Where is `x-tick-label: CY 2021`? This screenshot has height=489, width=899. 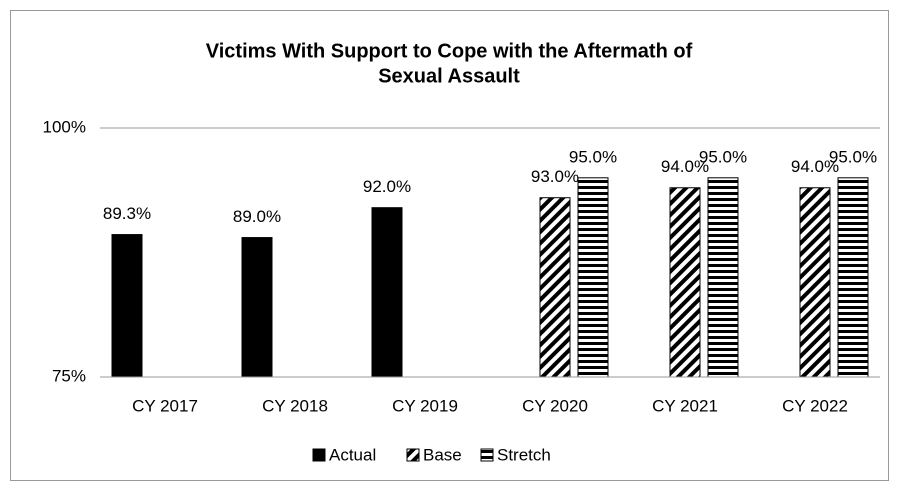 x-tick-label: CY 2021 is located at coordinates (685, 405).